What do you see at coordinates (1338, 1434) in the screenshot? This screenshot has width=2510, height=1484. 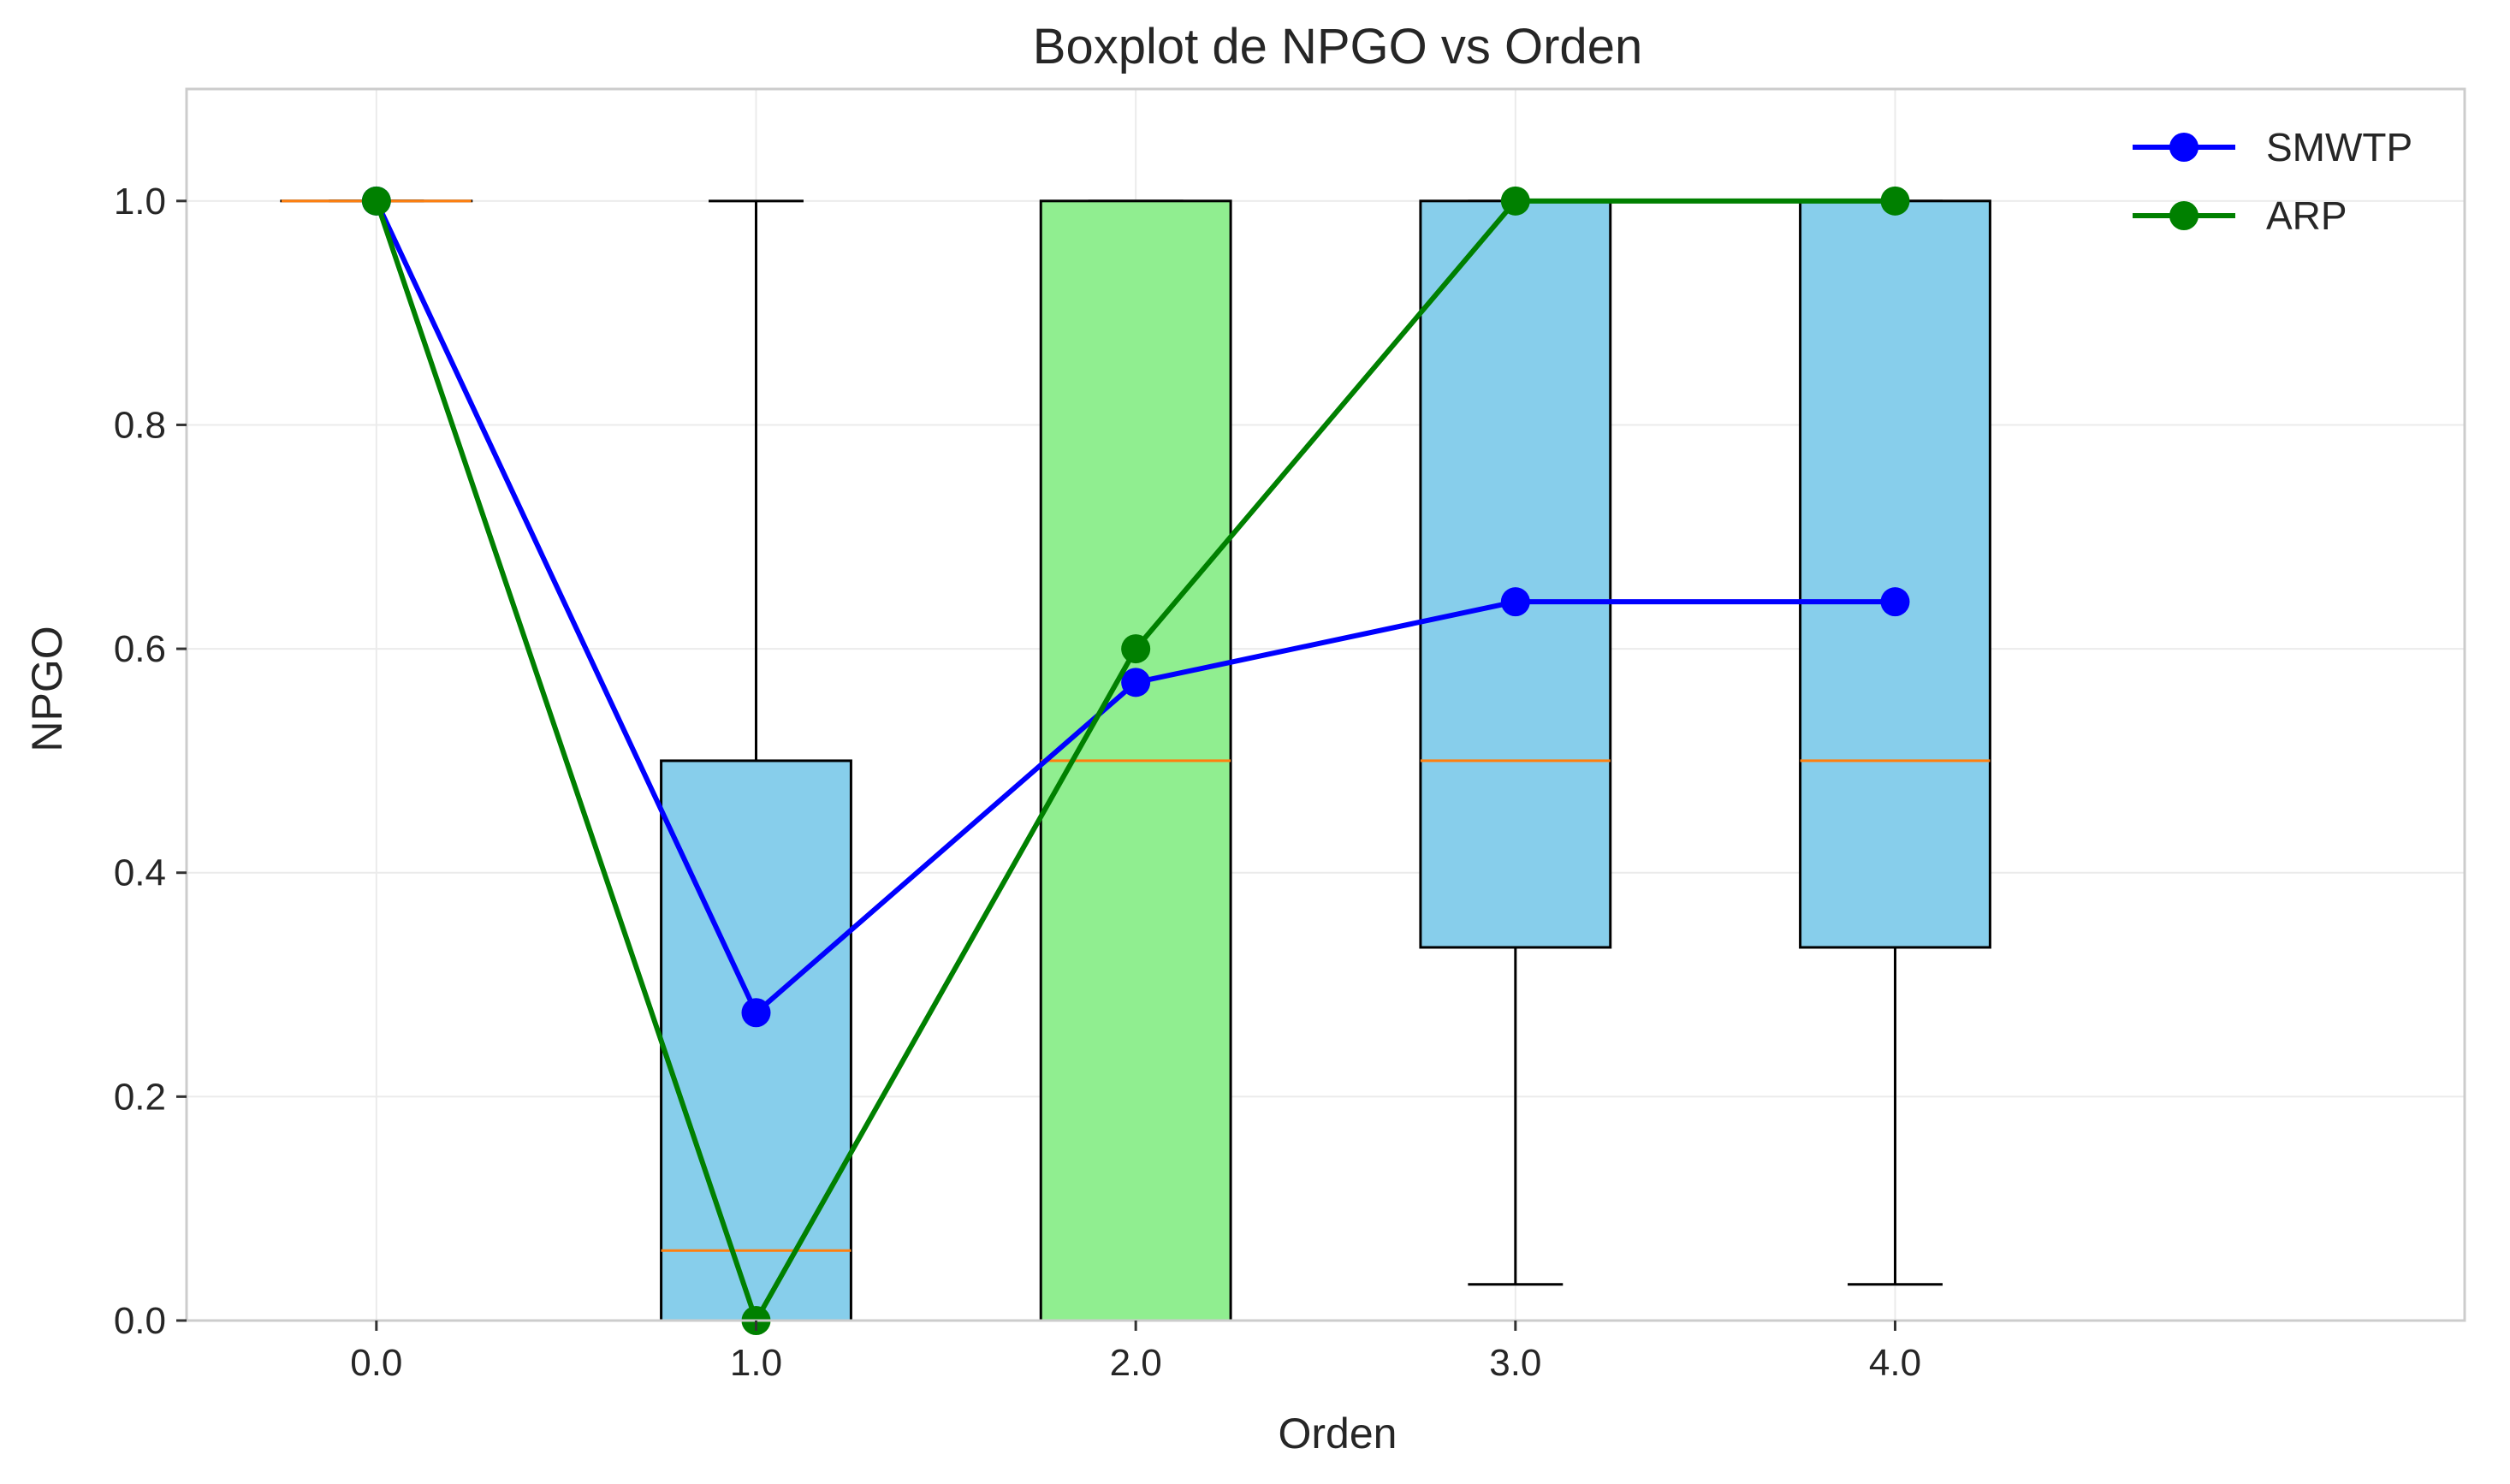 I see `x-axis-label: Orden` at bounding box center [1338, 1434].